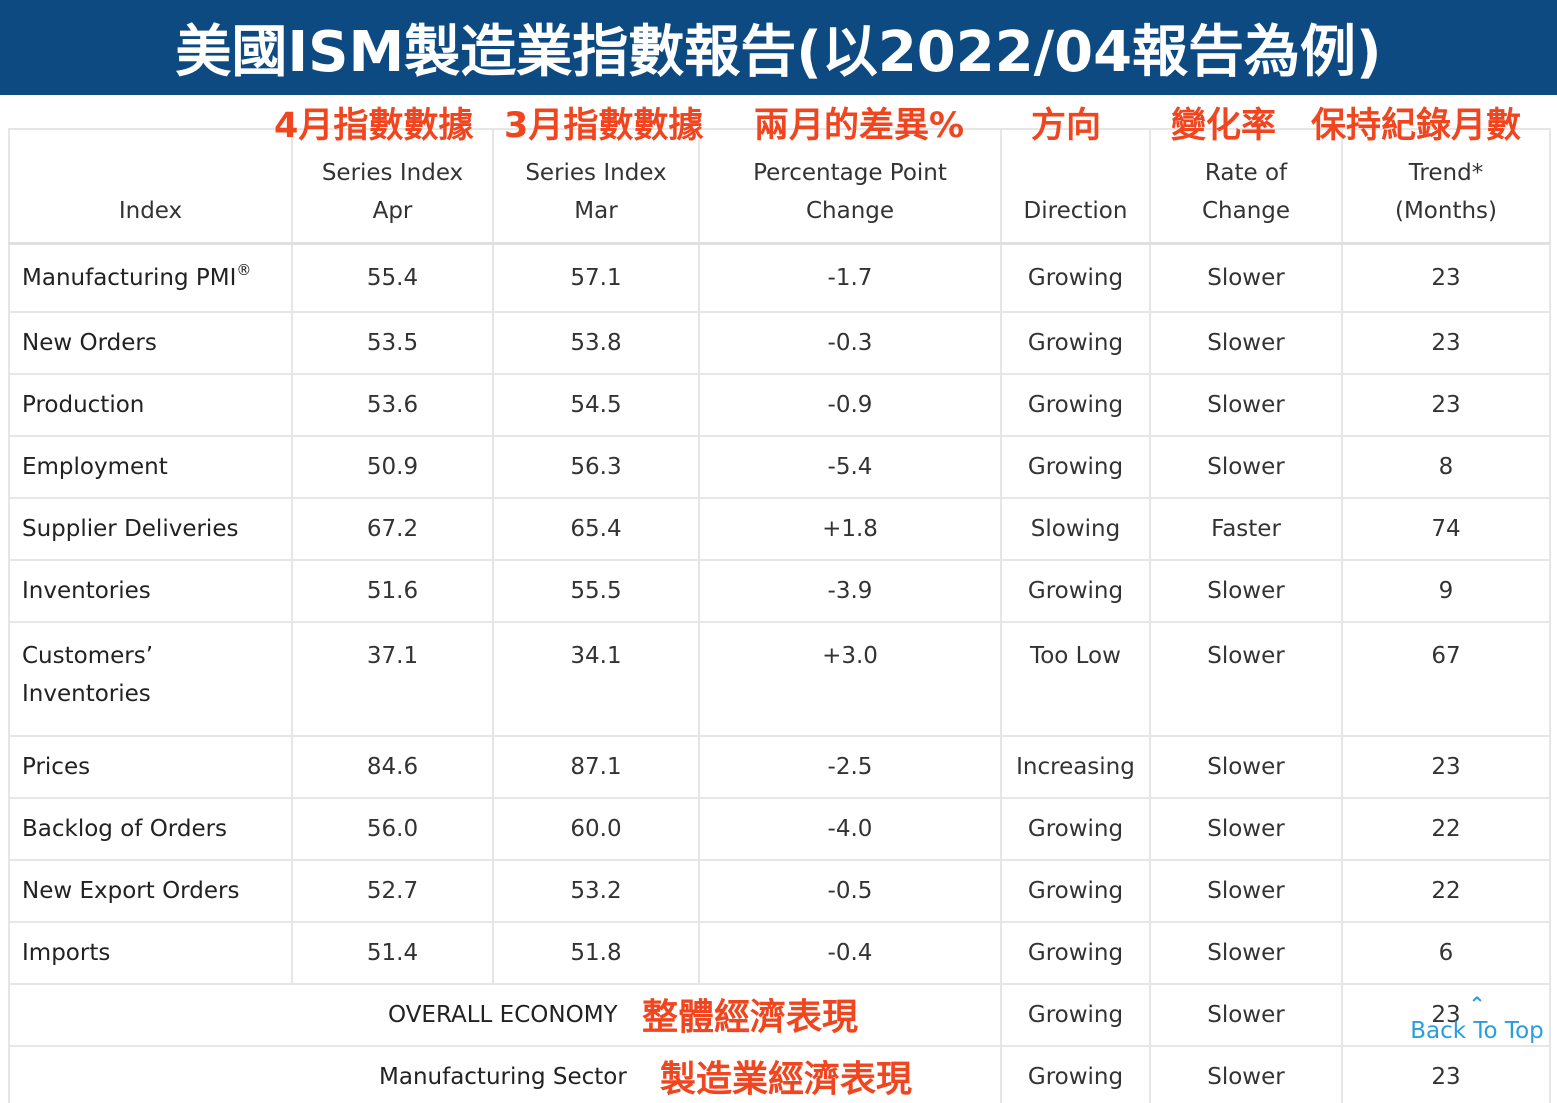  What do you see at coordinates (392, 343) in the screenshot?
I see `cell-apr: 53.5` at bounding box center [392, 343].